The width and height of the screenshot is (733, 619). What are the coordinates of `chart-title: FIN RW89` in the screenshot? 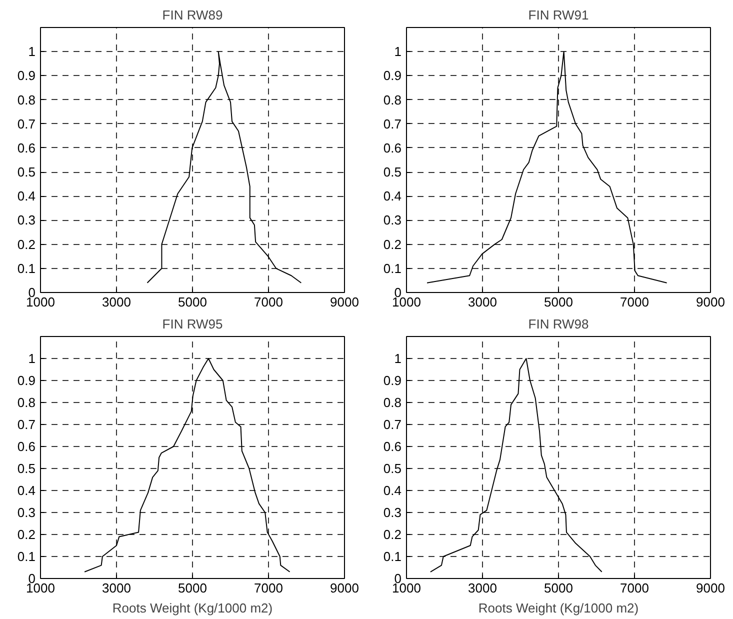 It's located at (192, 15).